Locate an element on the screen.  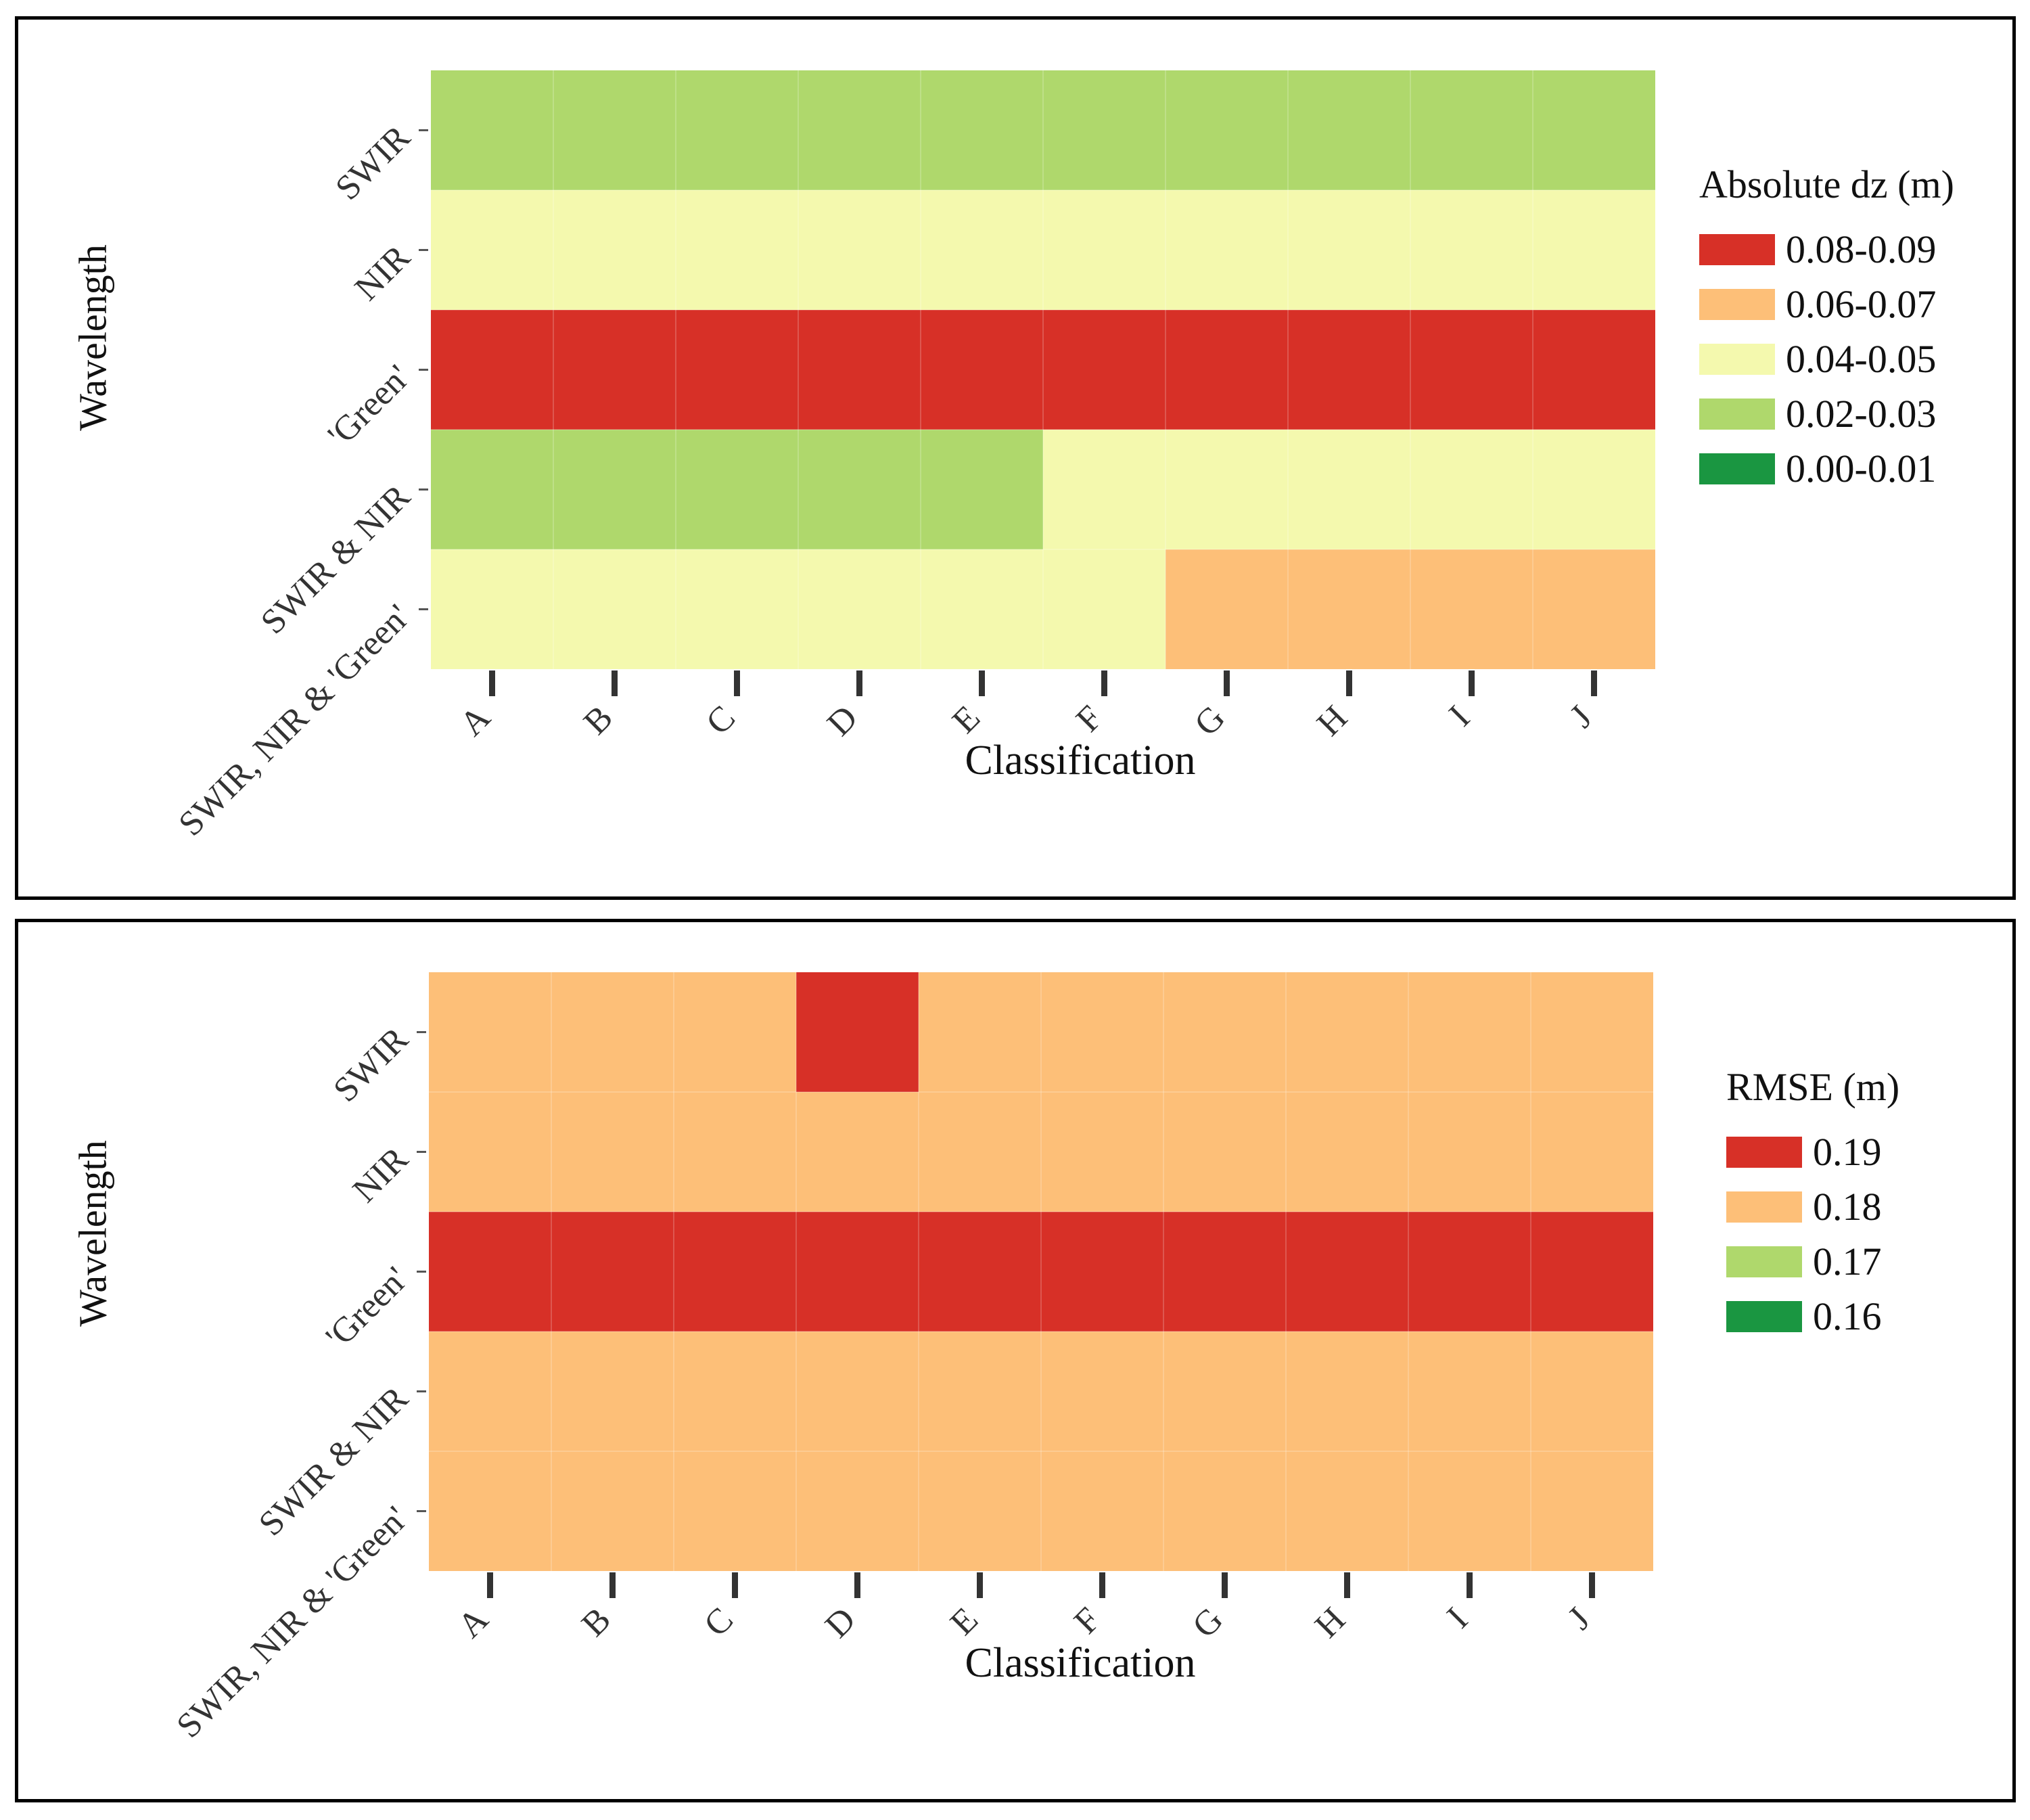
legend-item: 0.18 is located at coordinates (1812, 1206).